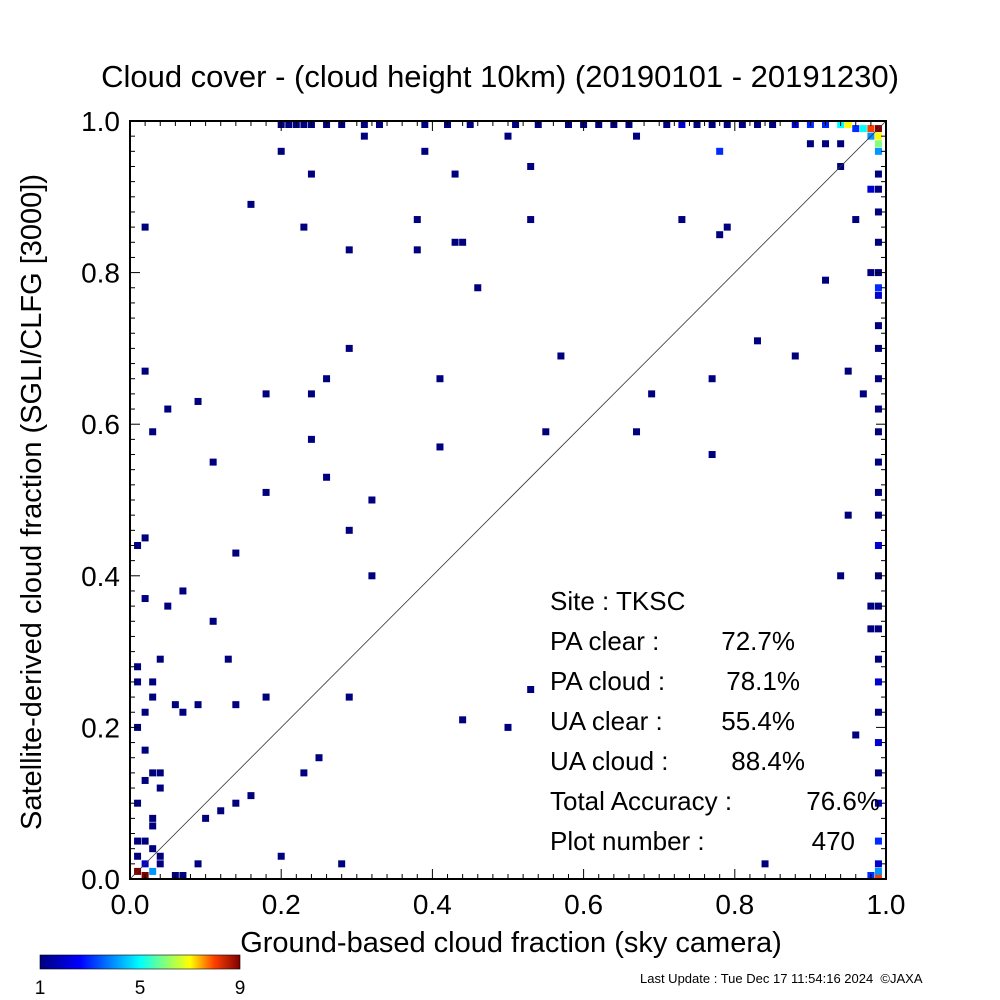 This screenshot has width=1000, height=1000. I want to click on x-tick-label: 0.0, so click(130, 904).